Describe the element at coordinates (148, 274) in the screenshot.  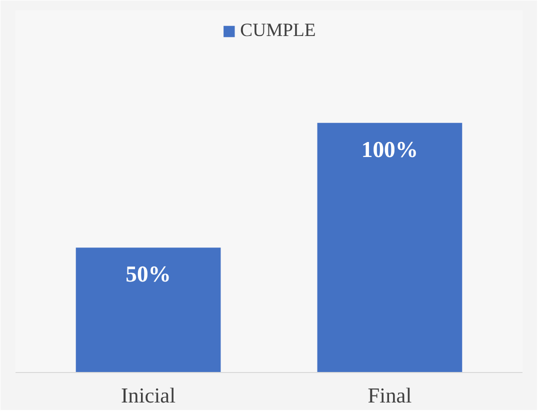
I see `text: 50%` at that location.